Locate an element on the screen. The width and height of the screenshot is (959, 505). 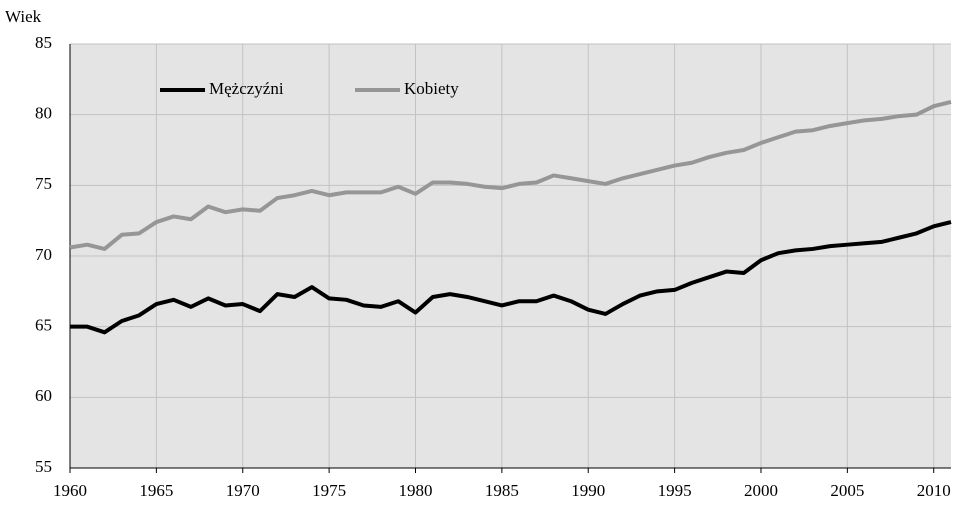
y-tick-label: 75 is located at coordinates (43, 183).